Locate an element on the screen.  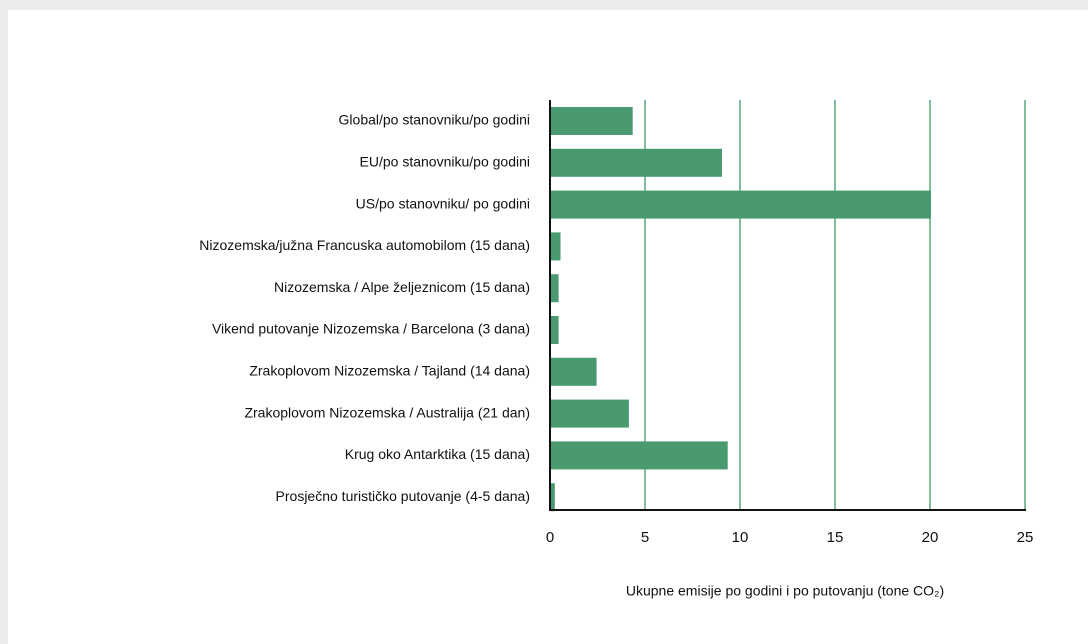
y-tick-label: Krug oko Antarktika (15 dana) is located at coordinates (437, 454).